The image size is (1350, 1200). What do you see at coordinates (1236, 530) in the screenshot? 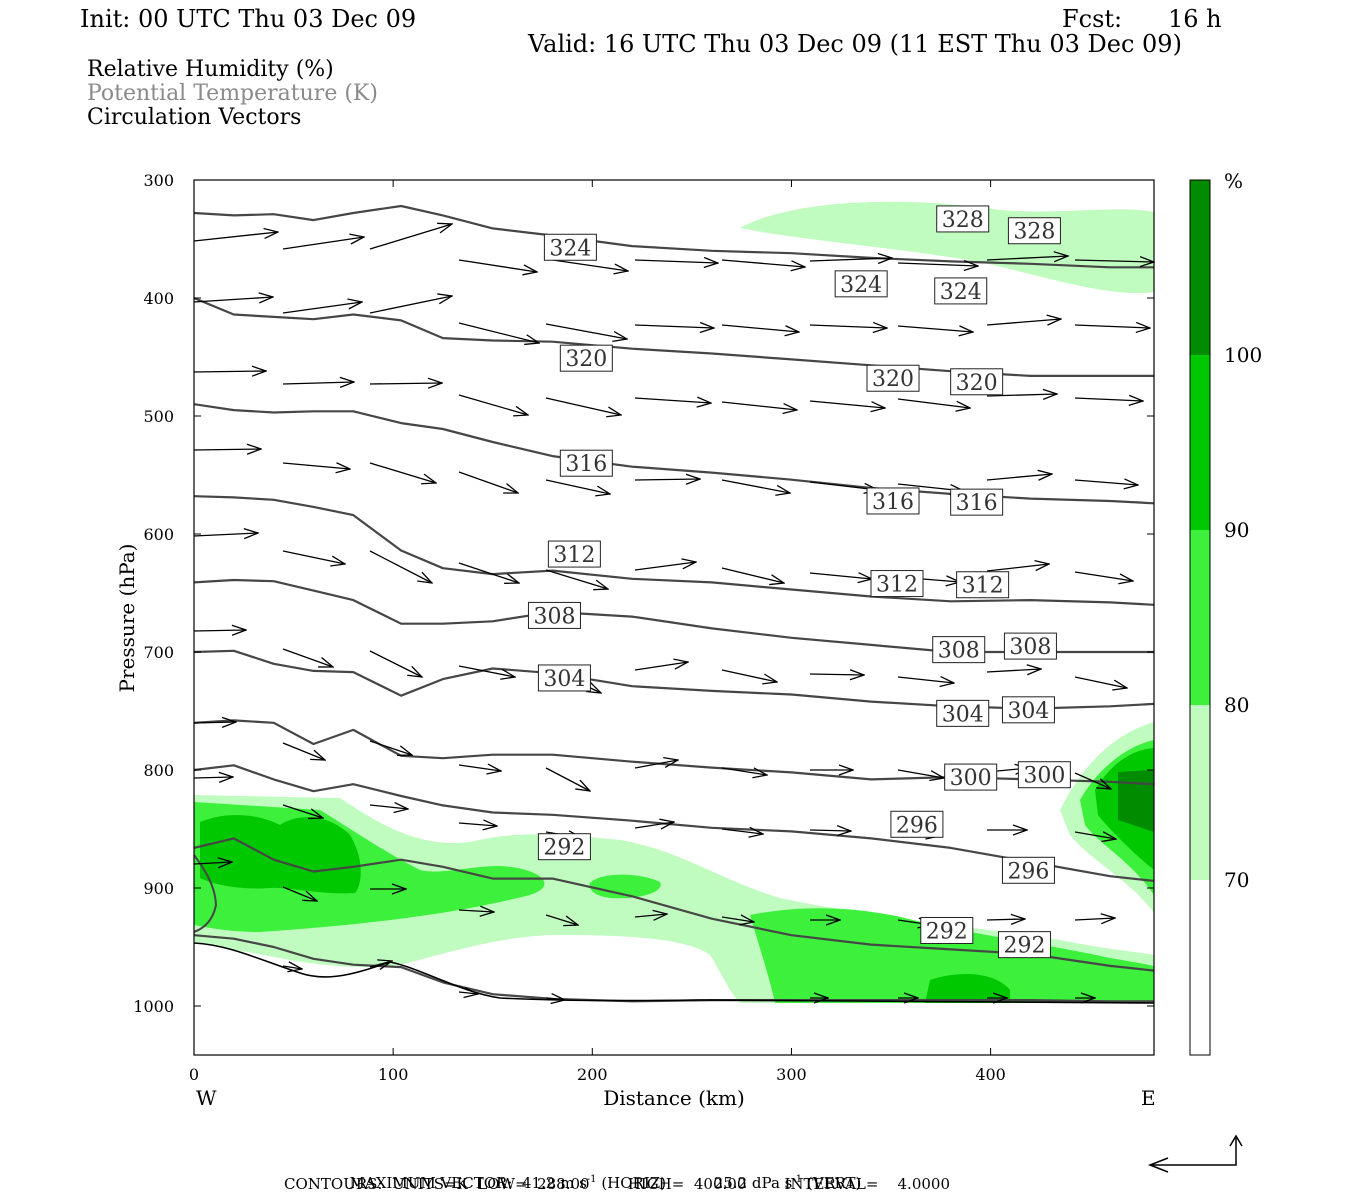
I see `colorbar-label-90: 90` at bounding box center [1236, 530].